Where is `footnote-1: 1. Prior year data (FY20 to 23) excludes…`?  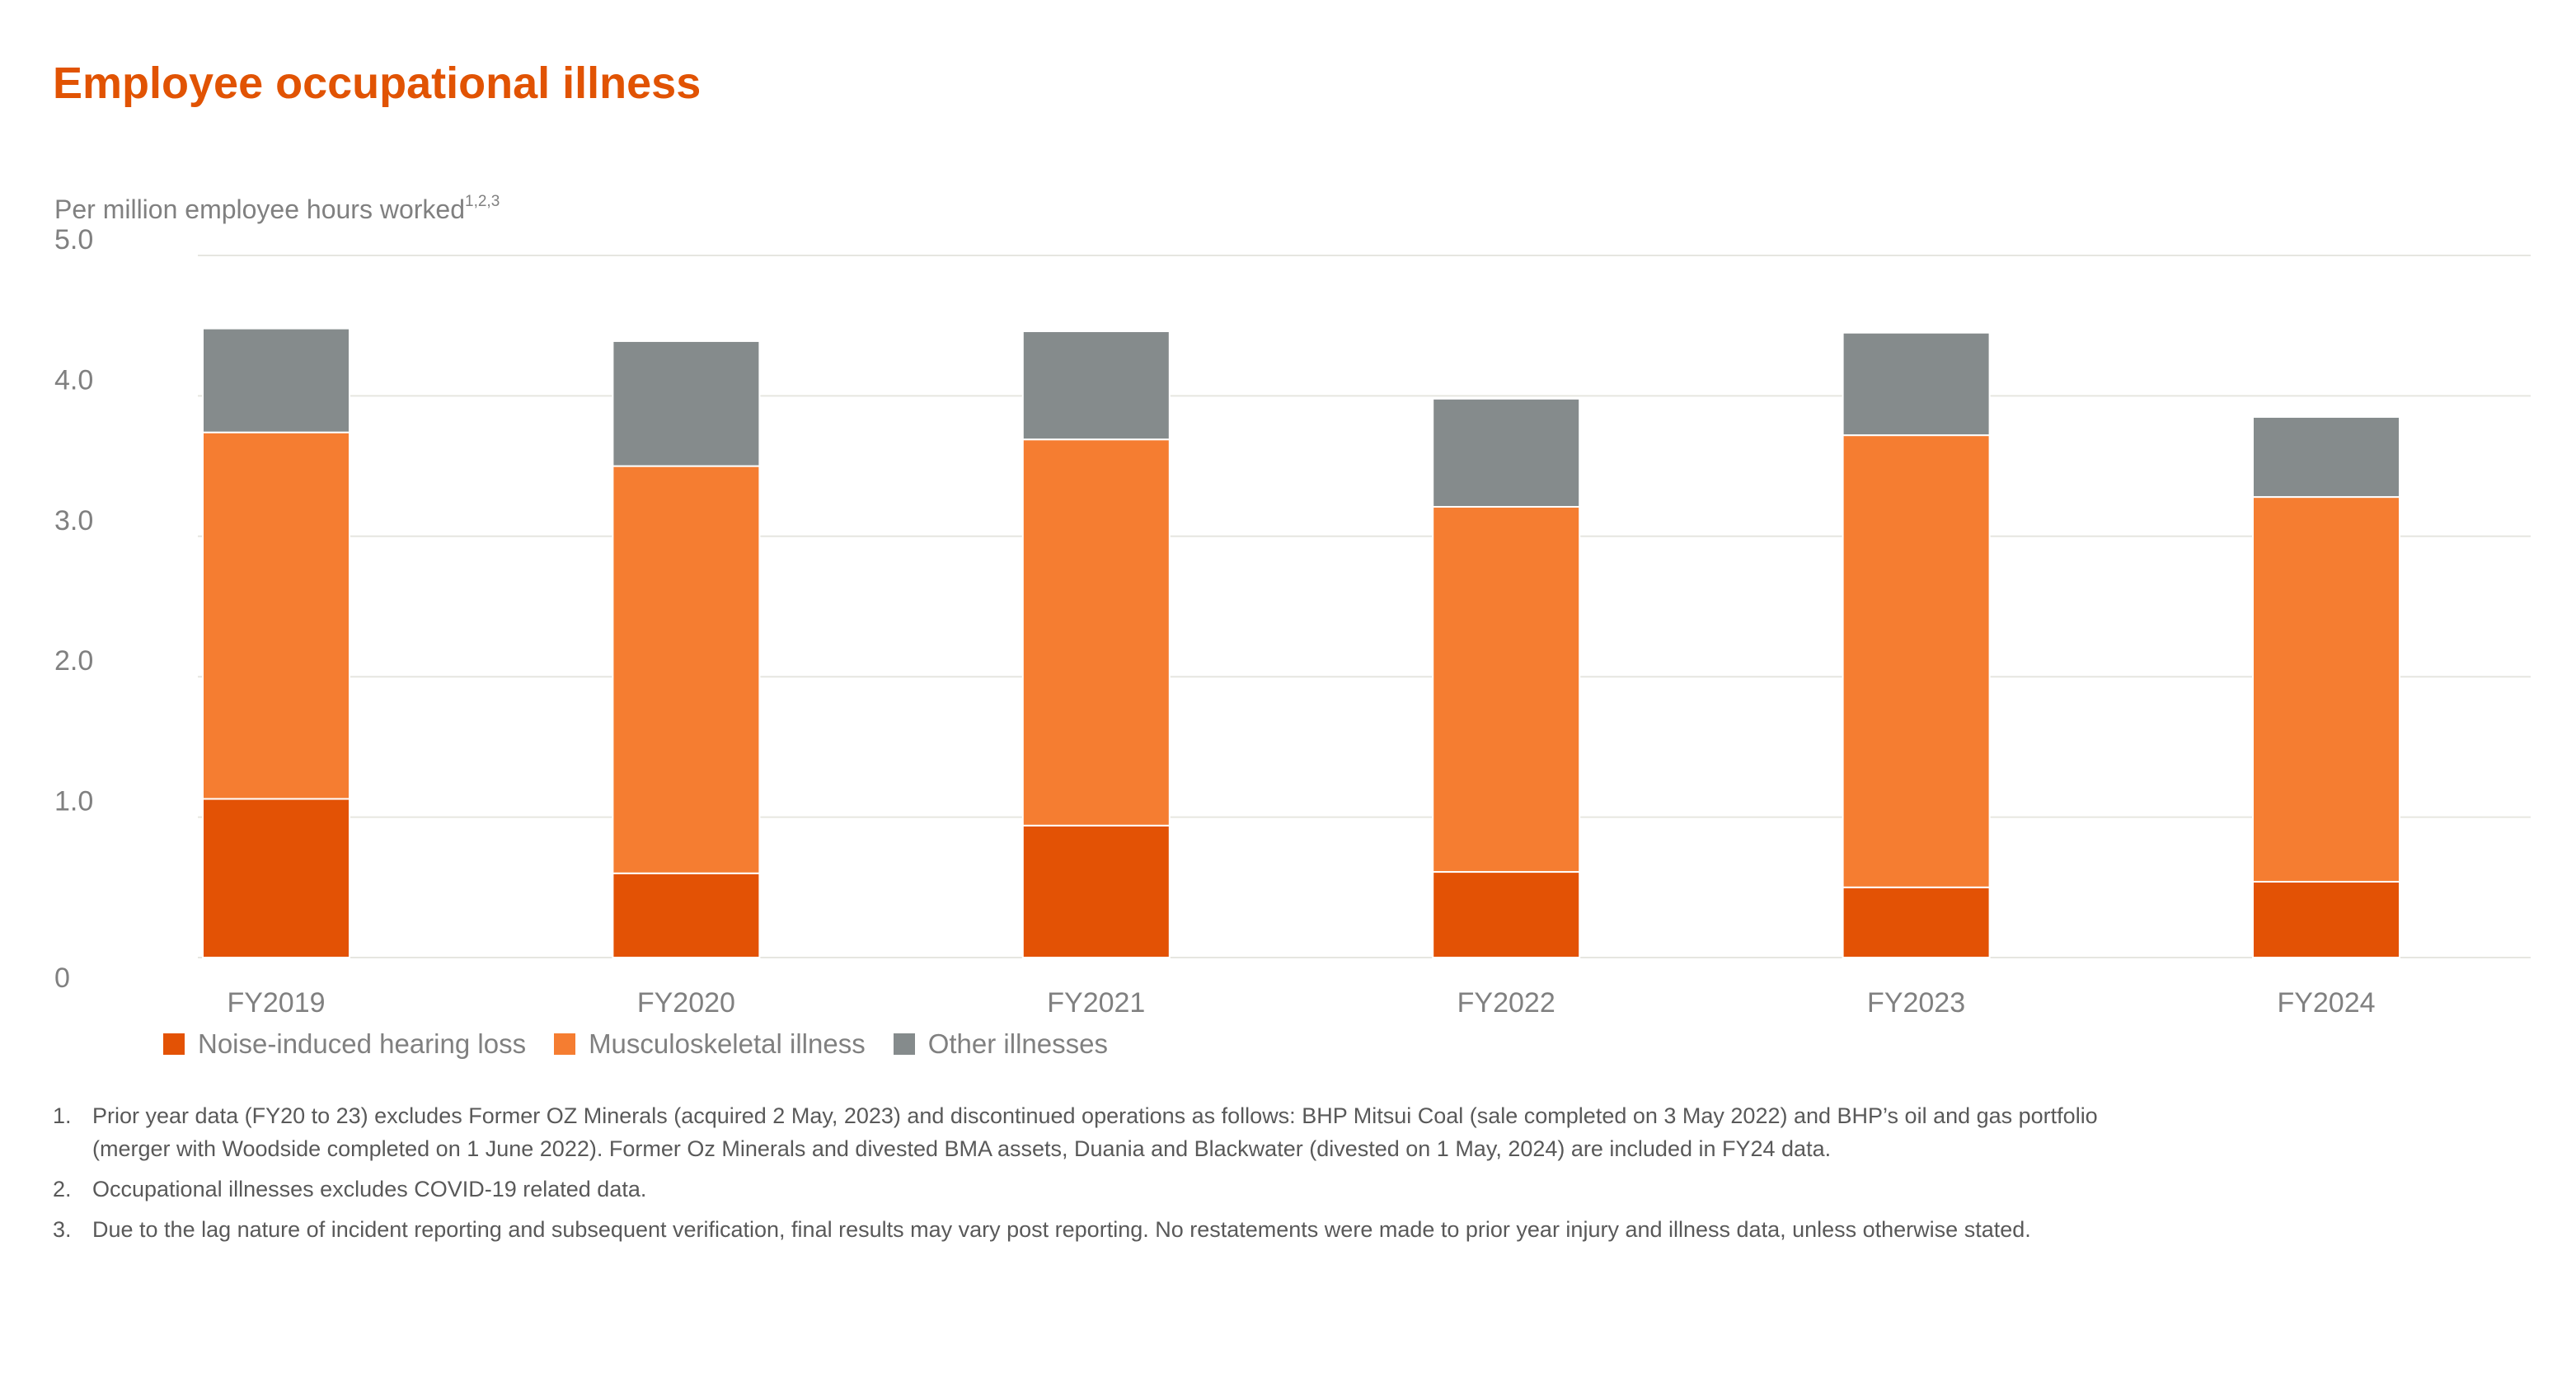 footnote-1: 1. Prior year data (FY20 to 23) excludes… is located at coordinates (1165, 1132).